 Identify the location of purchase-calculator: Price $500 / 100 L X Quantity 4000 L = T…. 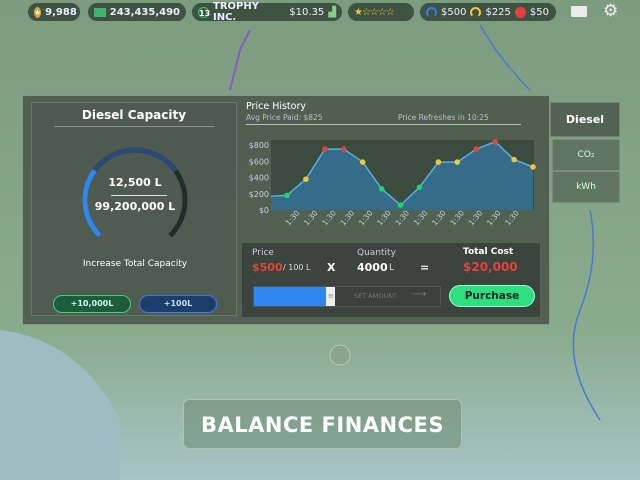
(391, 280).